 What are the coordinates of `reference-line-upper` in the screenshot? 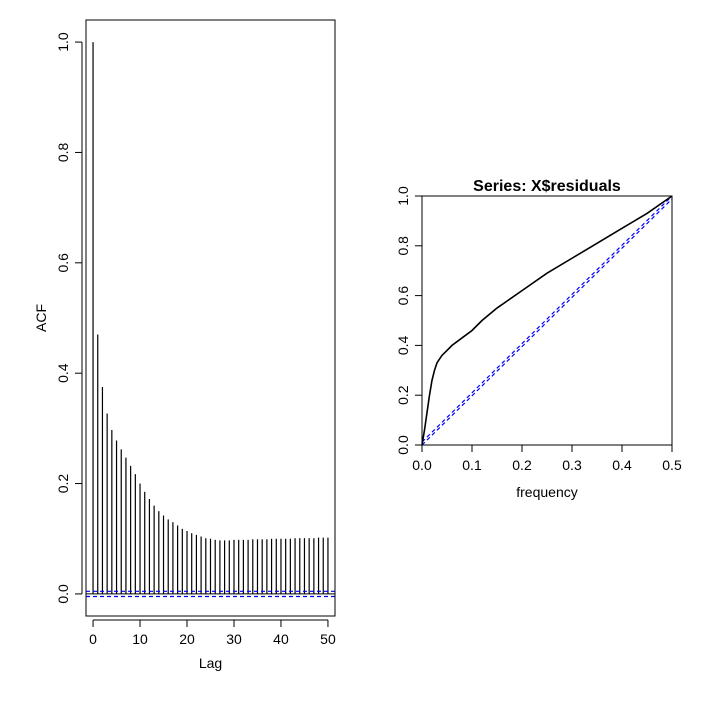 It's located at (547, 319).